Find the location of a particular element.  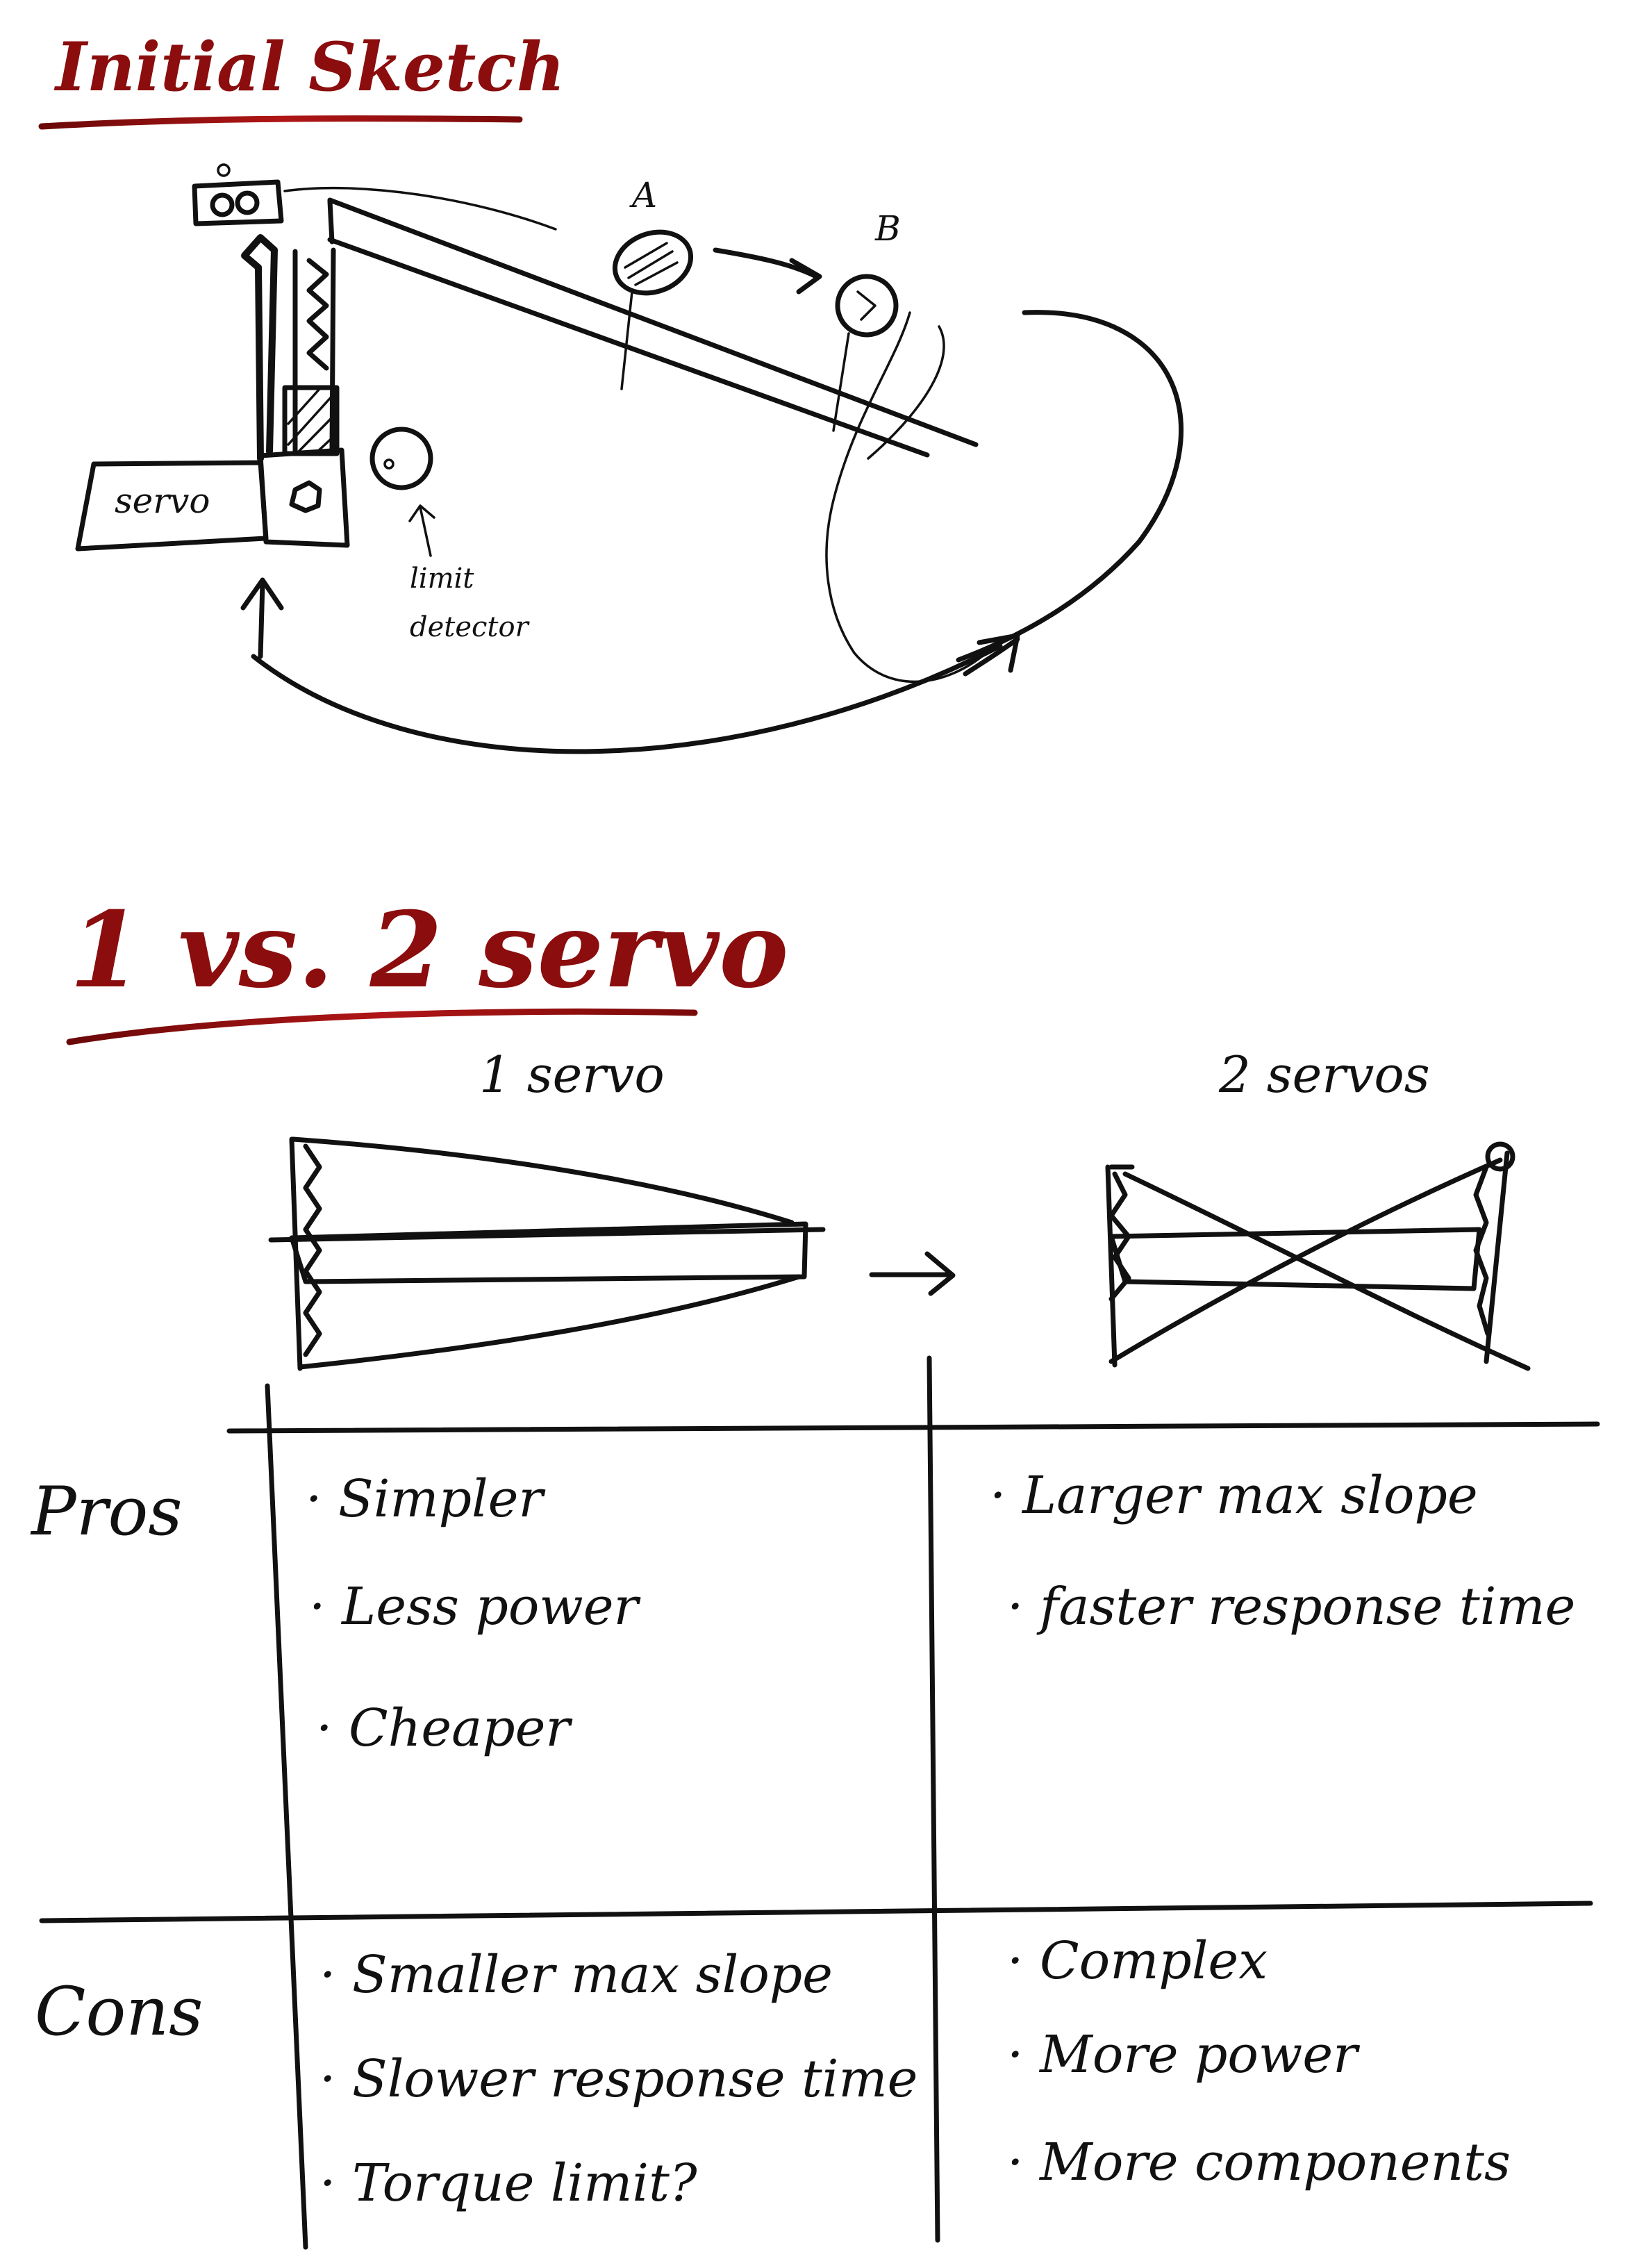

list-item: · Less power is located at coordinates (474, 1607).